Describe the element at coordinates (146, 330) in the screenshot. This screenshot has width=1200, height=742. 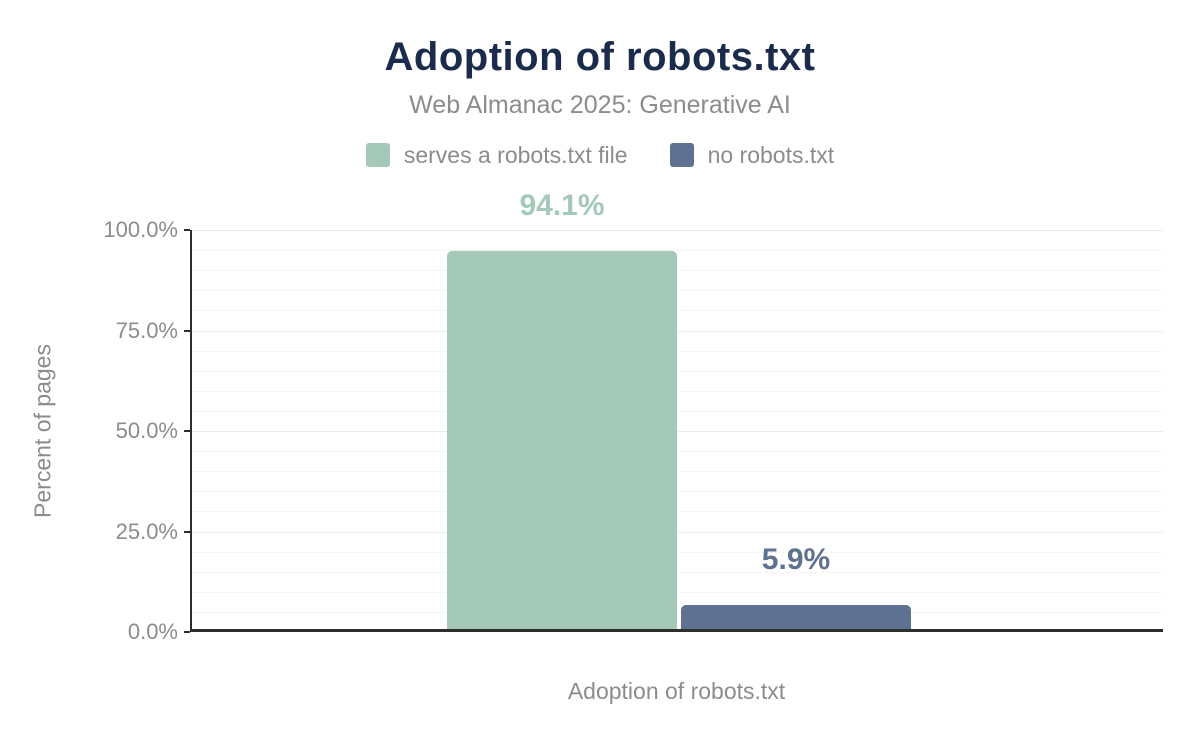
I see `y-tick-label: 75.0%` at that location.